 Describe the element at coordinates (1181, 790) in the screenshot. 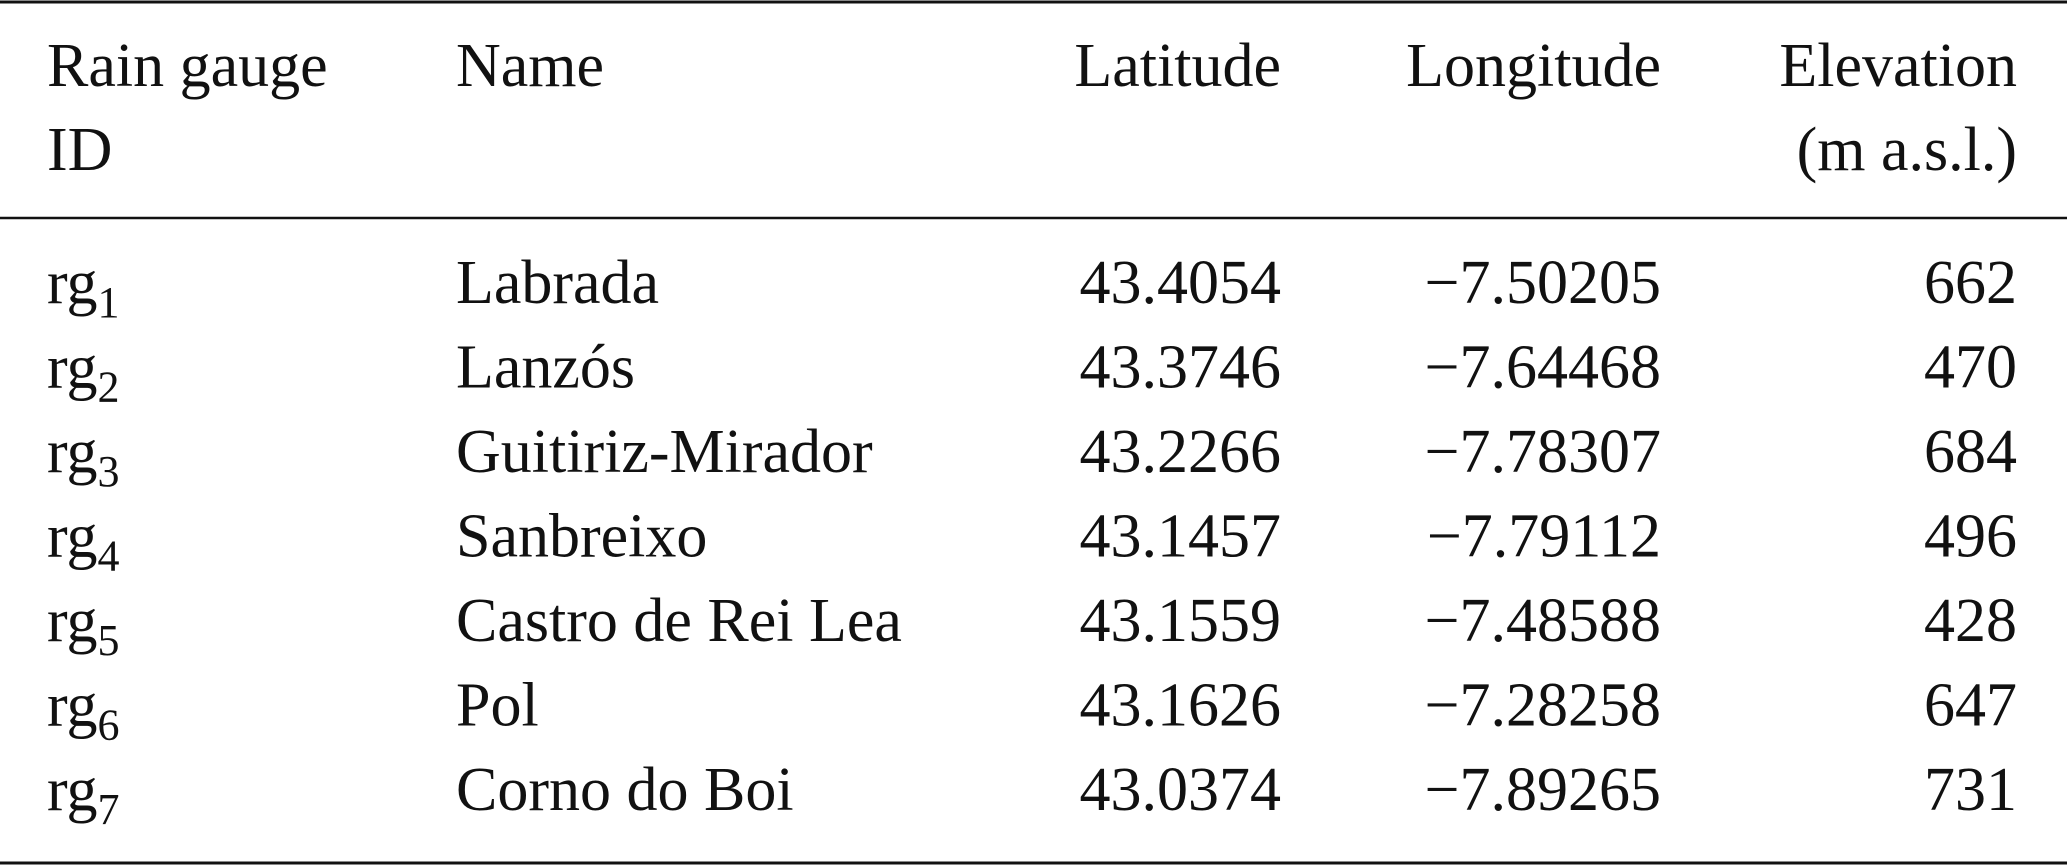

I see `table-cell: 43.0374` at that location.